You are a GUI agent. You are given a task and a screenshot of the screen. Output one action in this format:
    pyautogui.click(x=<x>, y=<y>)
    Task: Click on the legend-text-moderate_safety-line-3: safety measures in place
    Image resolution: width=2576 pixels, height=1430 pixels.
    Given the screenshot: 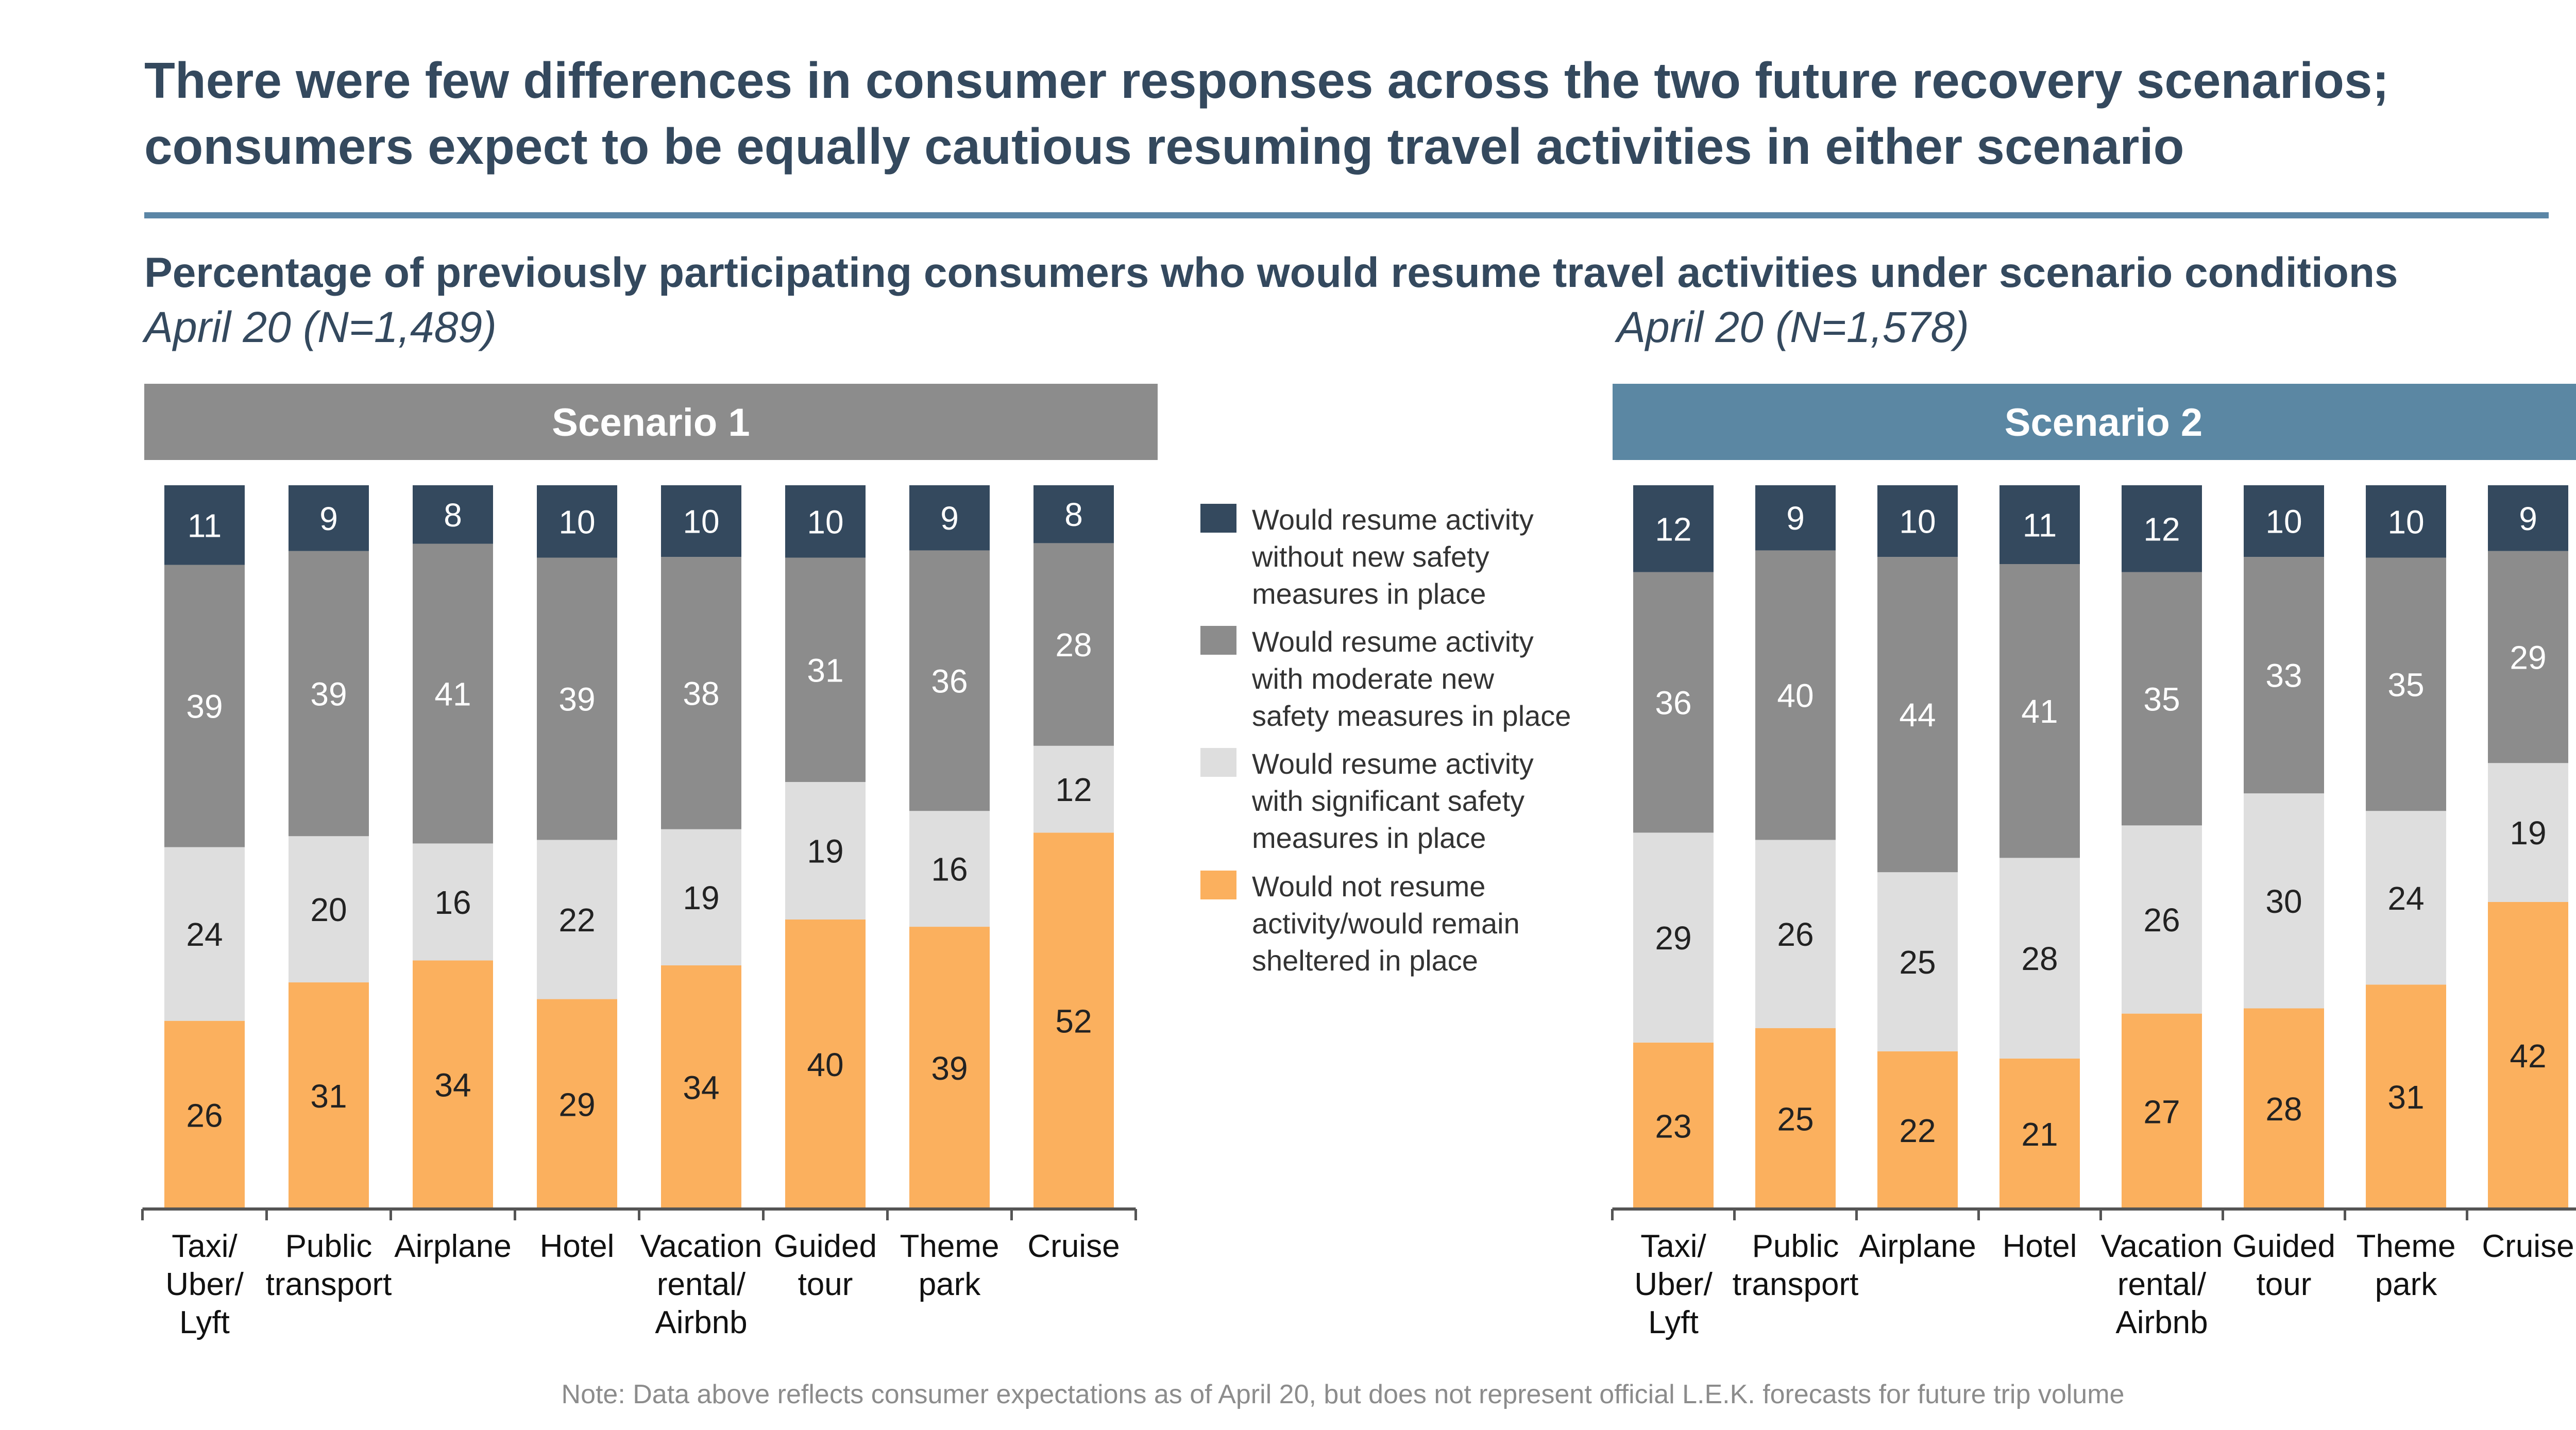 What is the action you would take?
    pyautogui.click(x=1411, y=716)
    